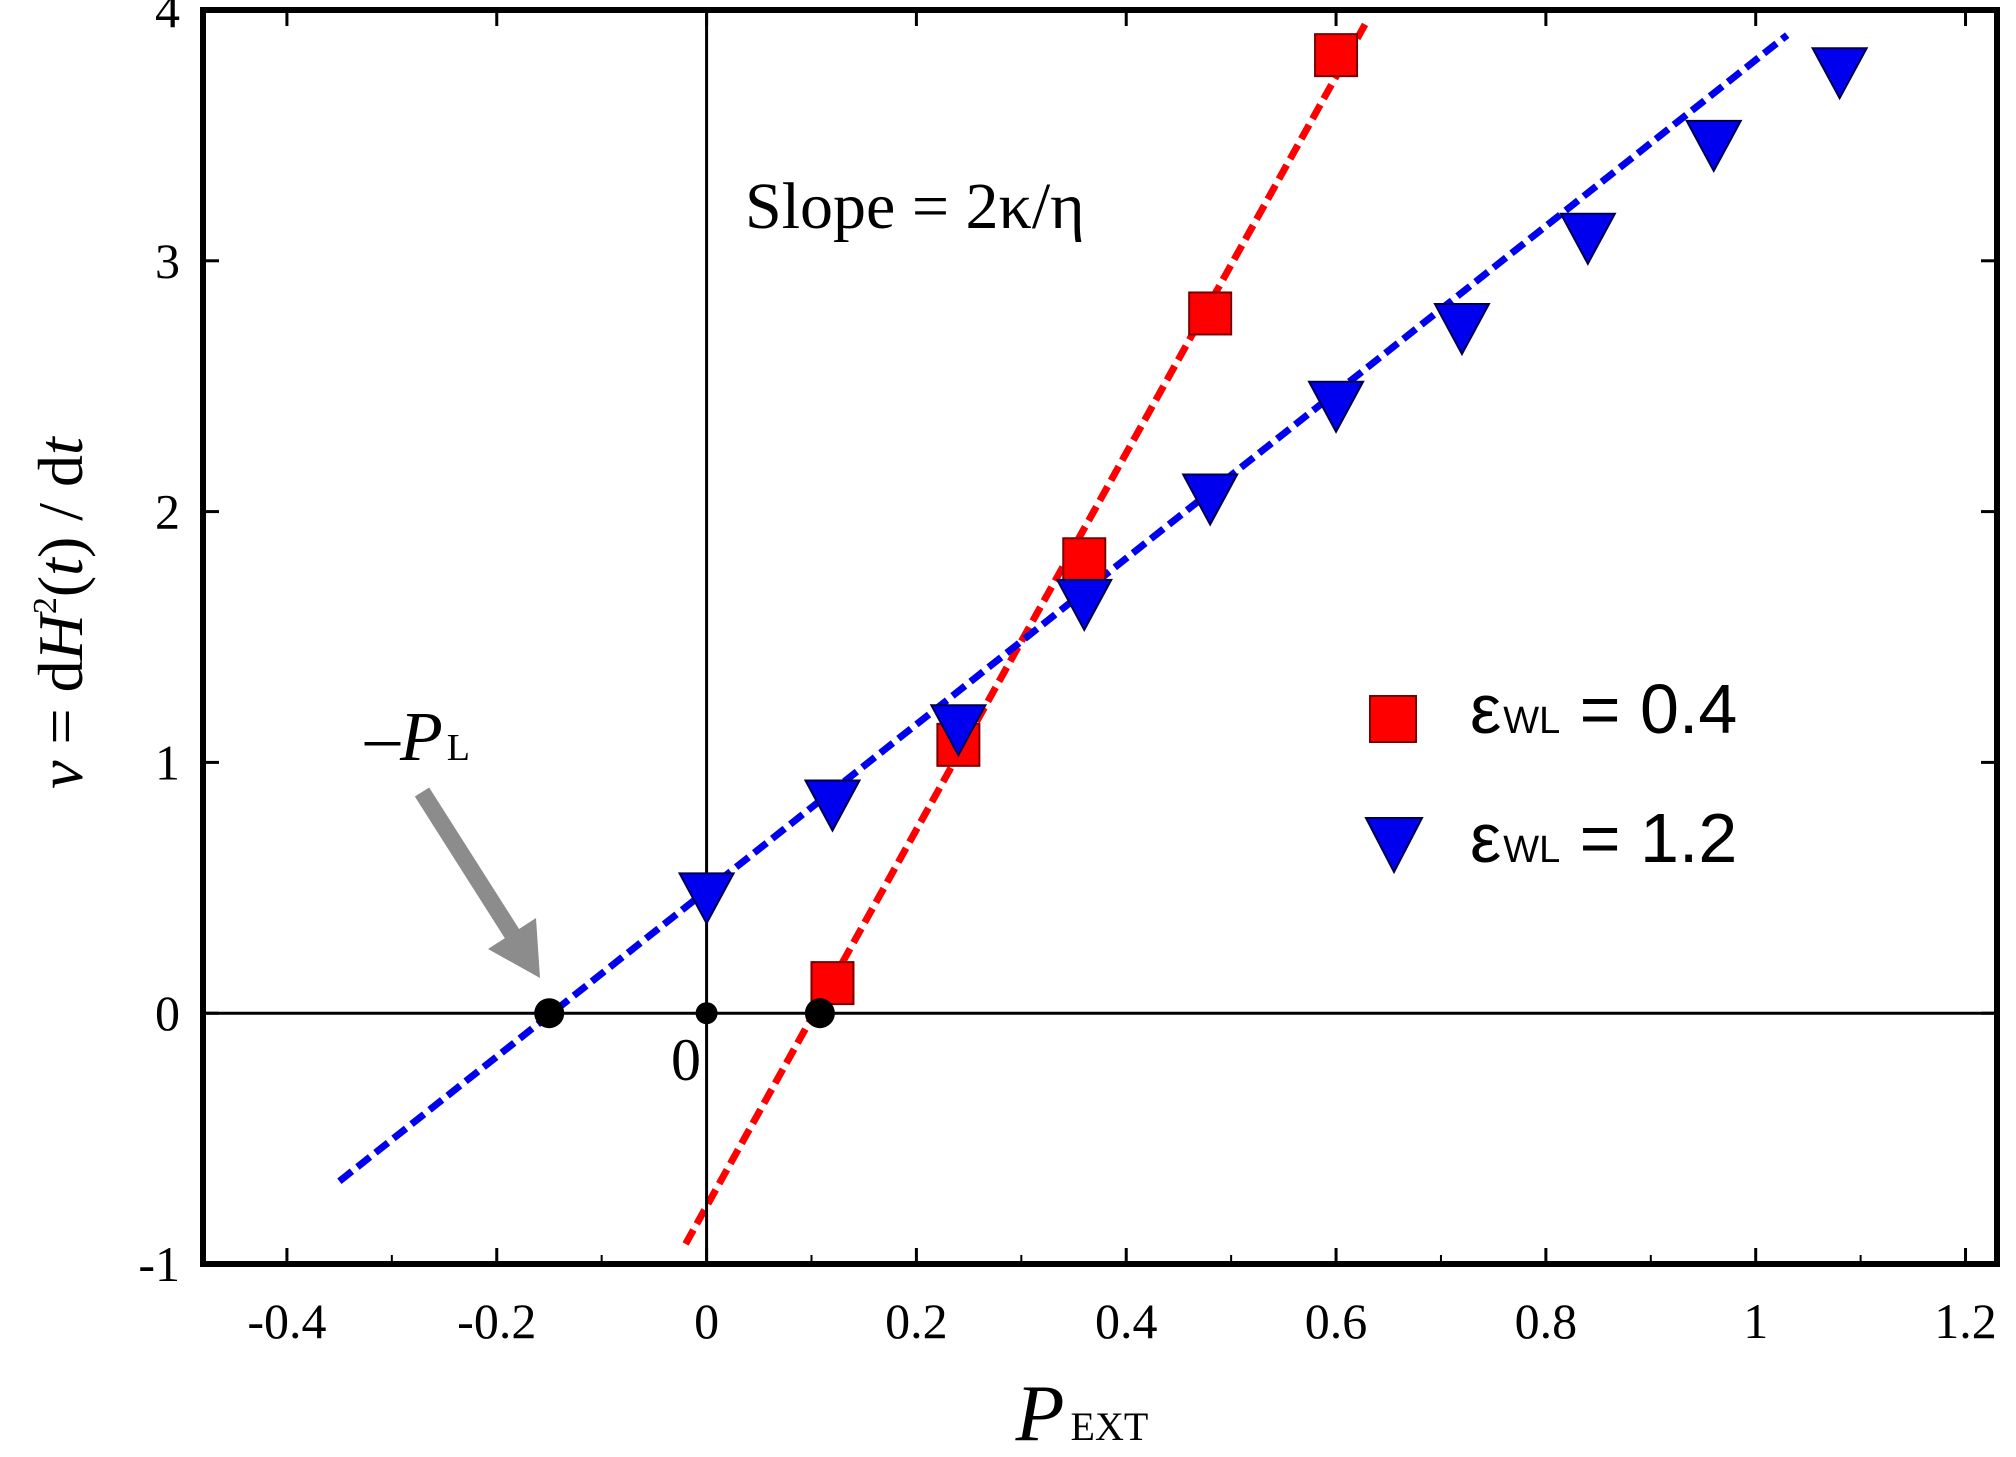  What do you see at coordinates (1394, 846) in the screenshot?
I see `legend-marker-triangle` at bounding box center [1394, 846].